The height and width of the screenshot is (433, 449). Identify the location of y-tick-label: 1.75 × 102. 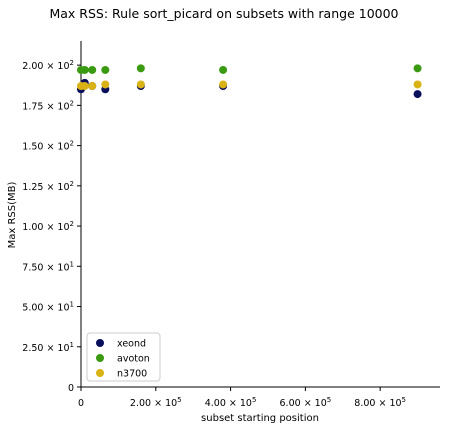
(48, 105).